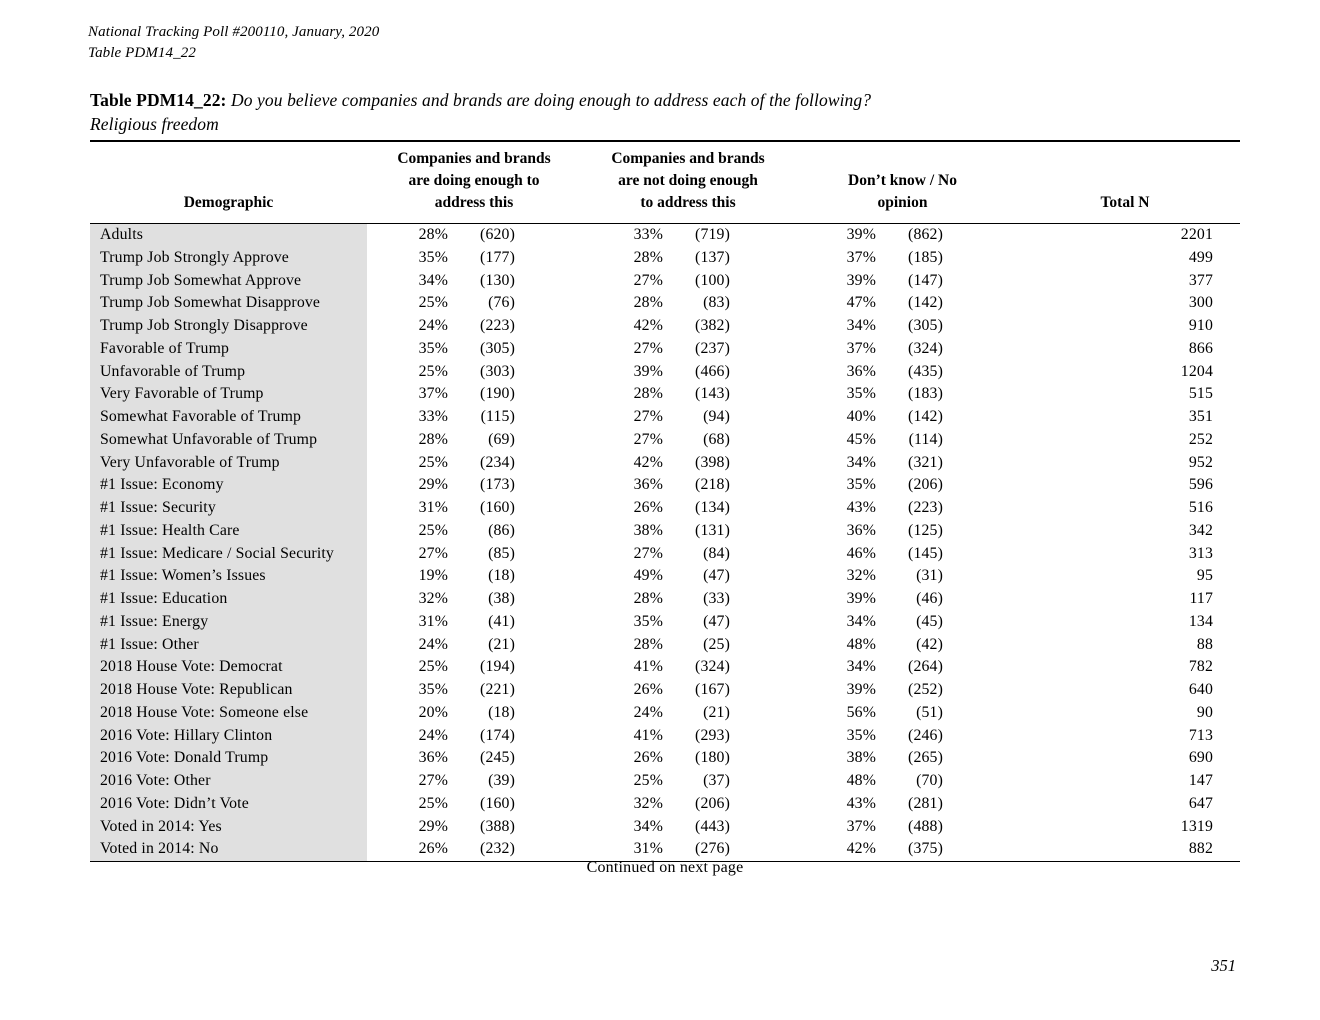 This screenshot has width=1320, height=1020. Describe the element at coordinates (228, 372) in the screenshot. I see `row-label: Unfavorable of Trump` at that location.